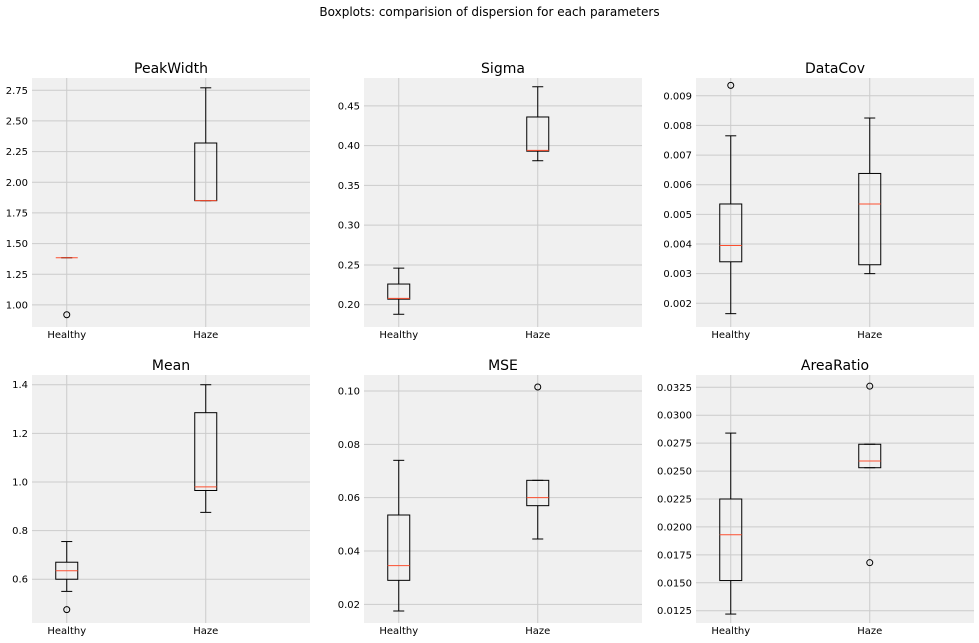  I want to click on y-tick-label: 0.25, so click(349, 265).